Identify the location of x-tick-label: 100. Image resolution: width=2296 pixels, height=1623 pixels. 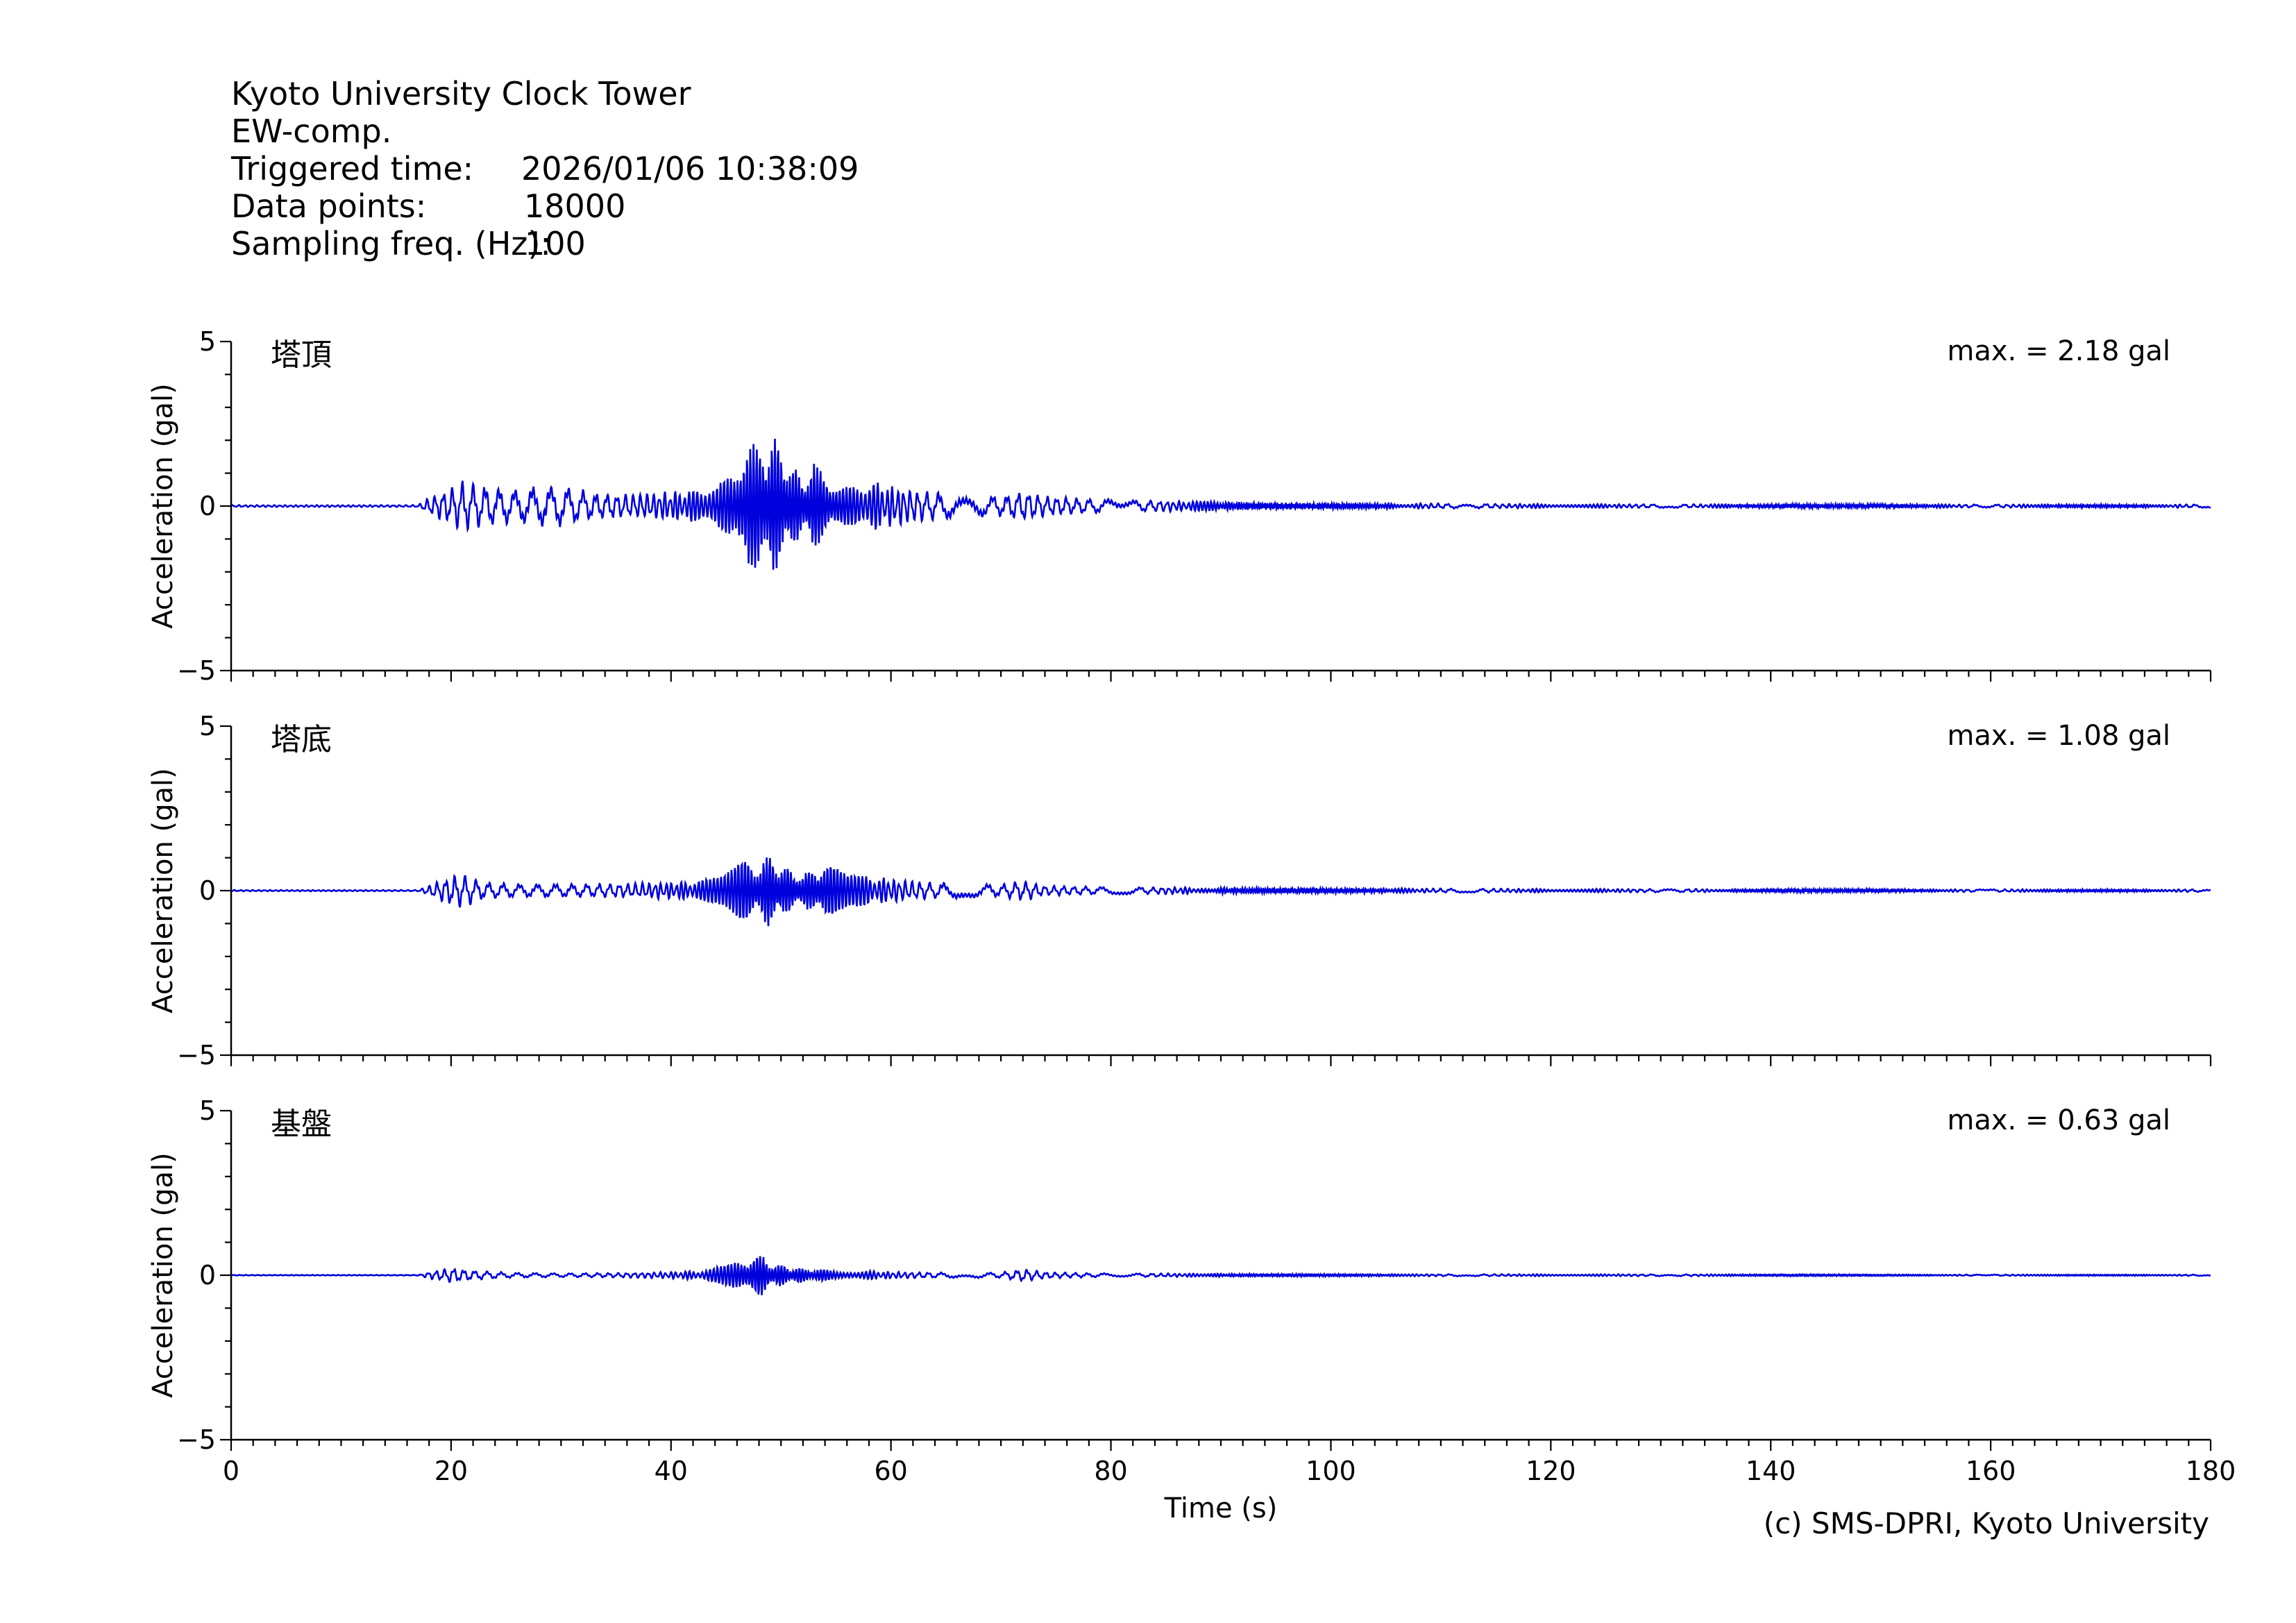
(1331, 1471).